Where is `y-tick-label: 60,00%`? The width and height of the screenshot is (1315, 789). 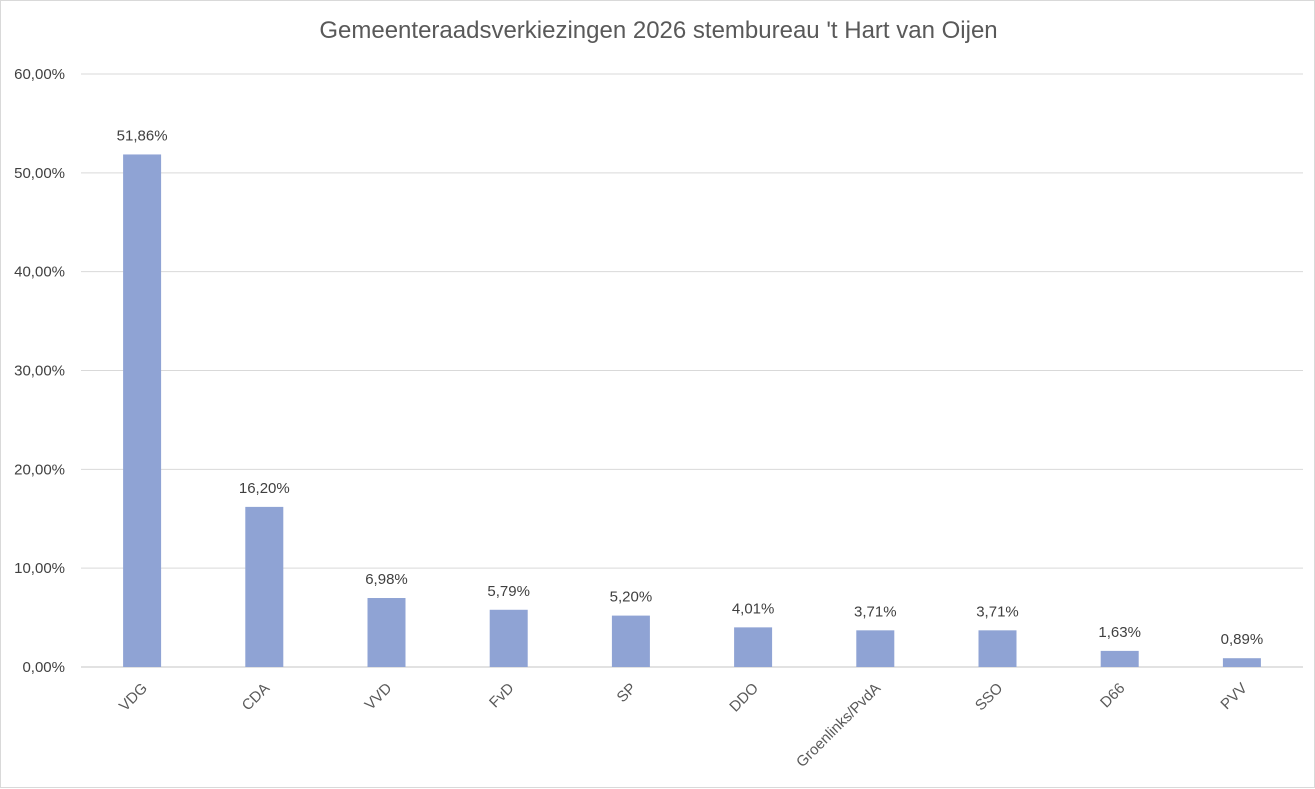
y-tick-label: 60,00% is located at coordinates (39, 74).